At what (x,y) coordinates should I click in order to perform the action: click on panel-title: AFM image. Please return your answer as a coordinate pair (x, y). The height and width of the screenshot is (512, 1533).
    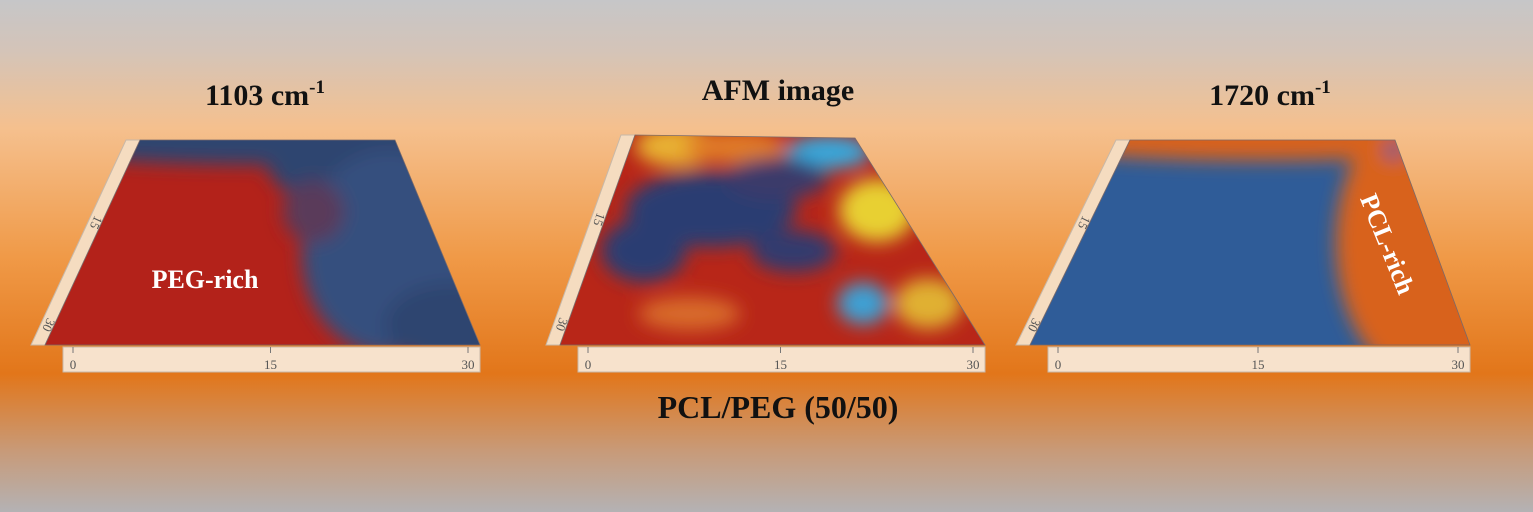
    Looking at the image, I should click on (778, 90).